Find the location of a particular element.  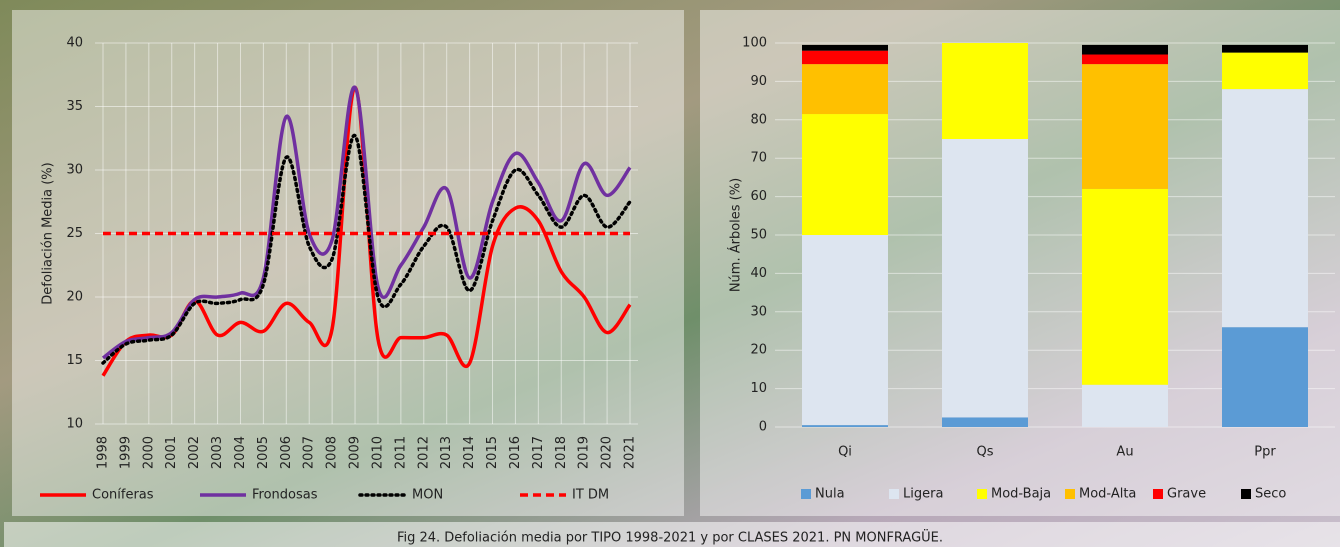

x-tick-label: 2009 is located at coordinates (355, 452).